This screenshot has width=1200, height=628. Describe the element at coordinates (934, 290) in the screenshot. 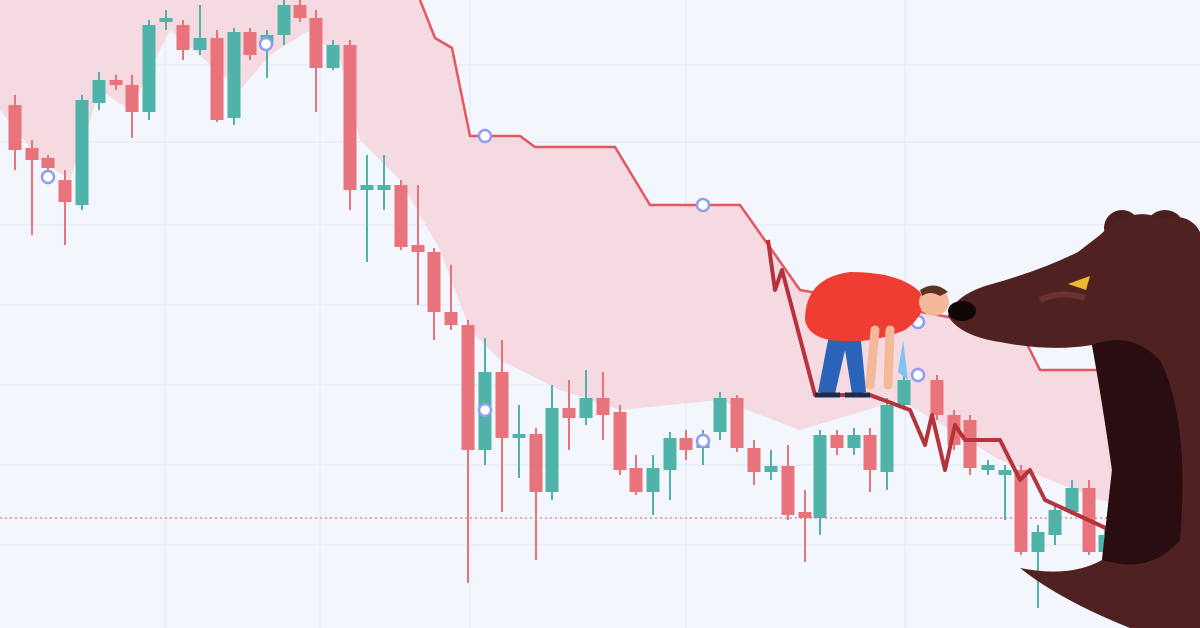

I see `man-hair` at that location.